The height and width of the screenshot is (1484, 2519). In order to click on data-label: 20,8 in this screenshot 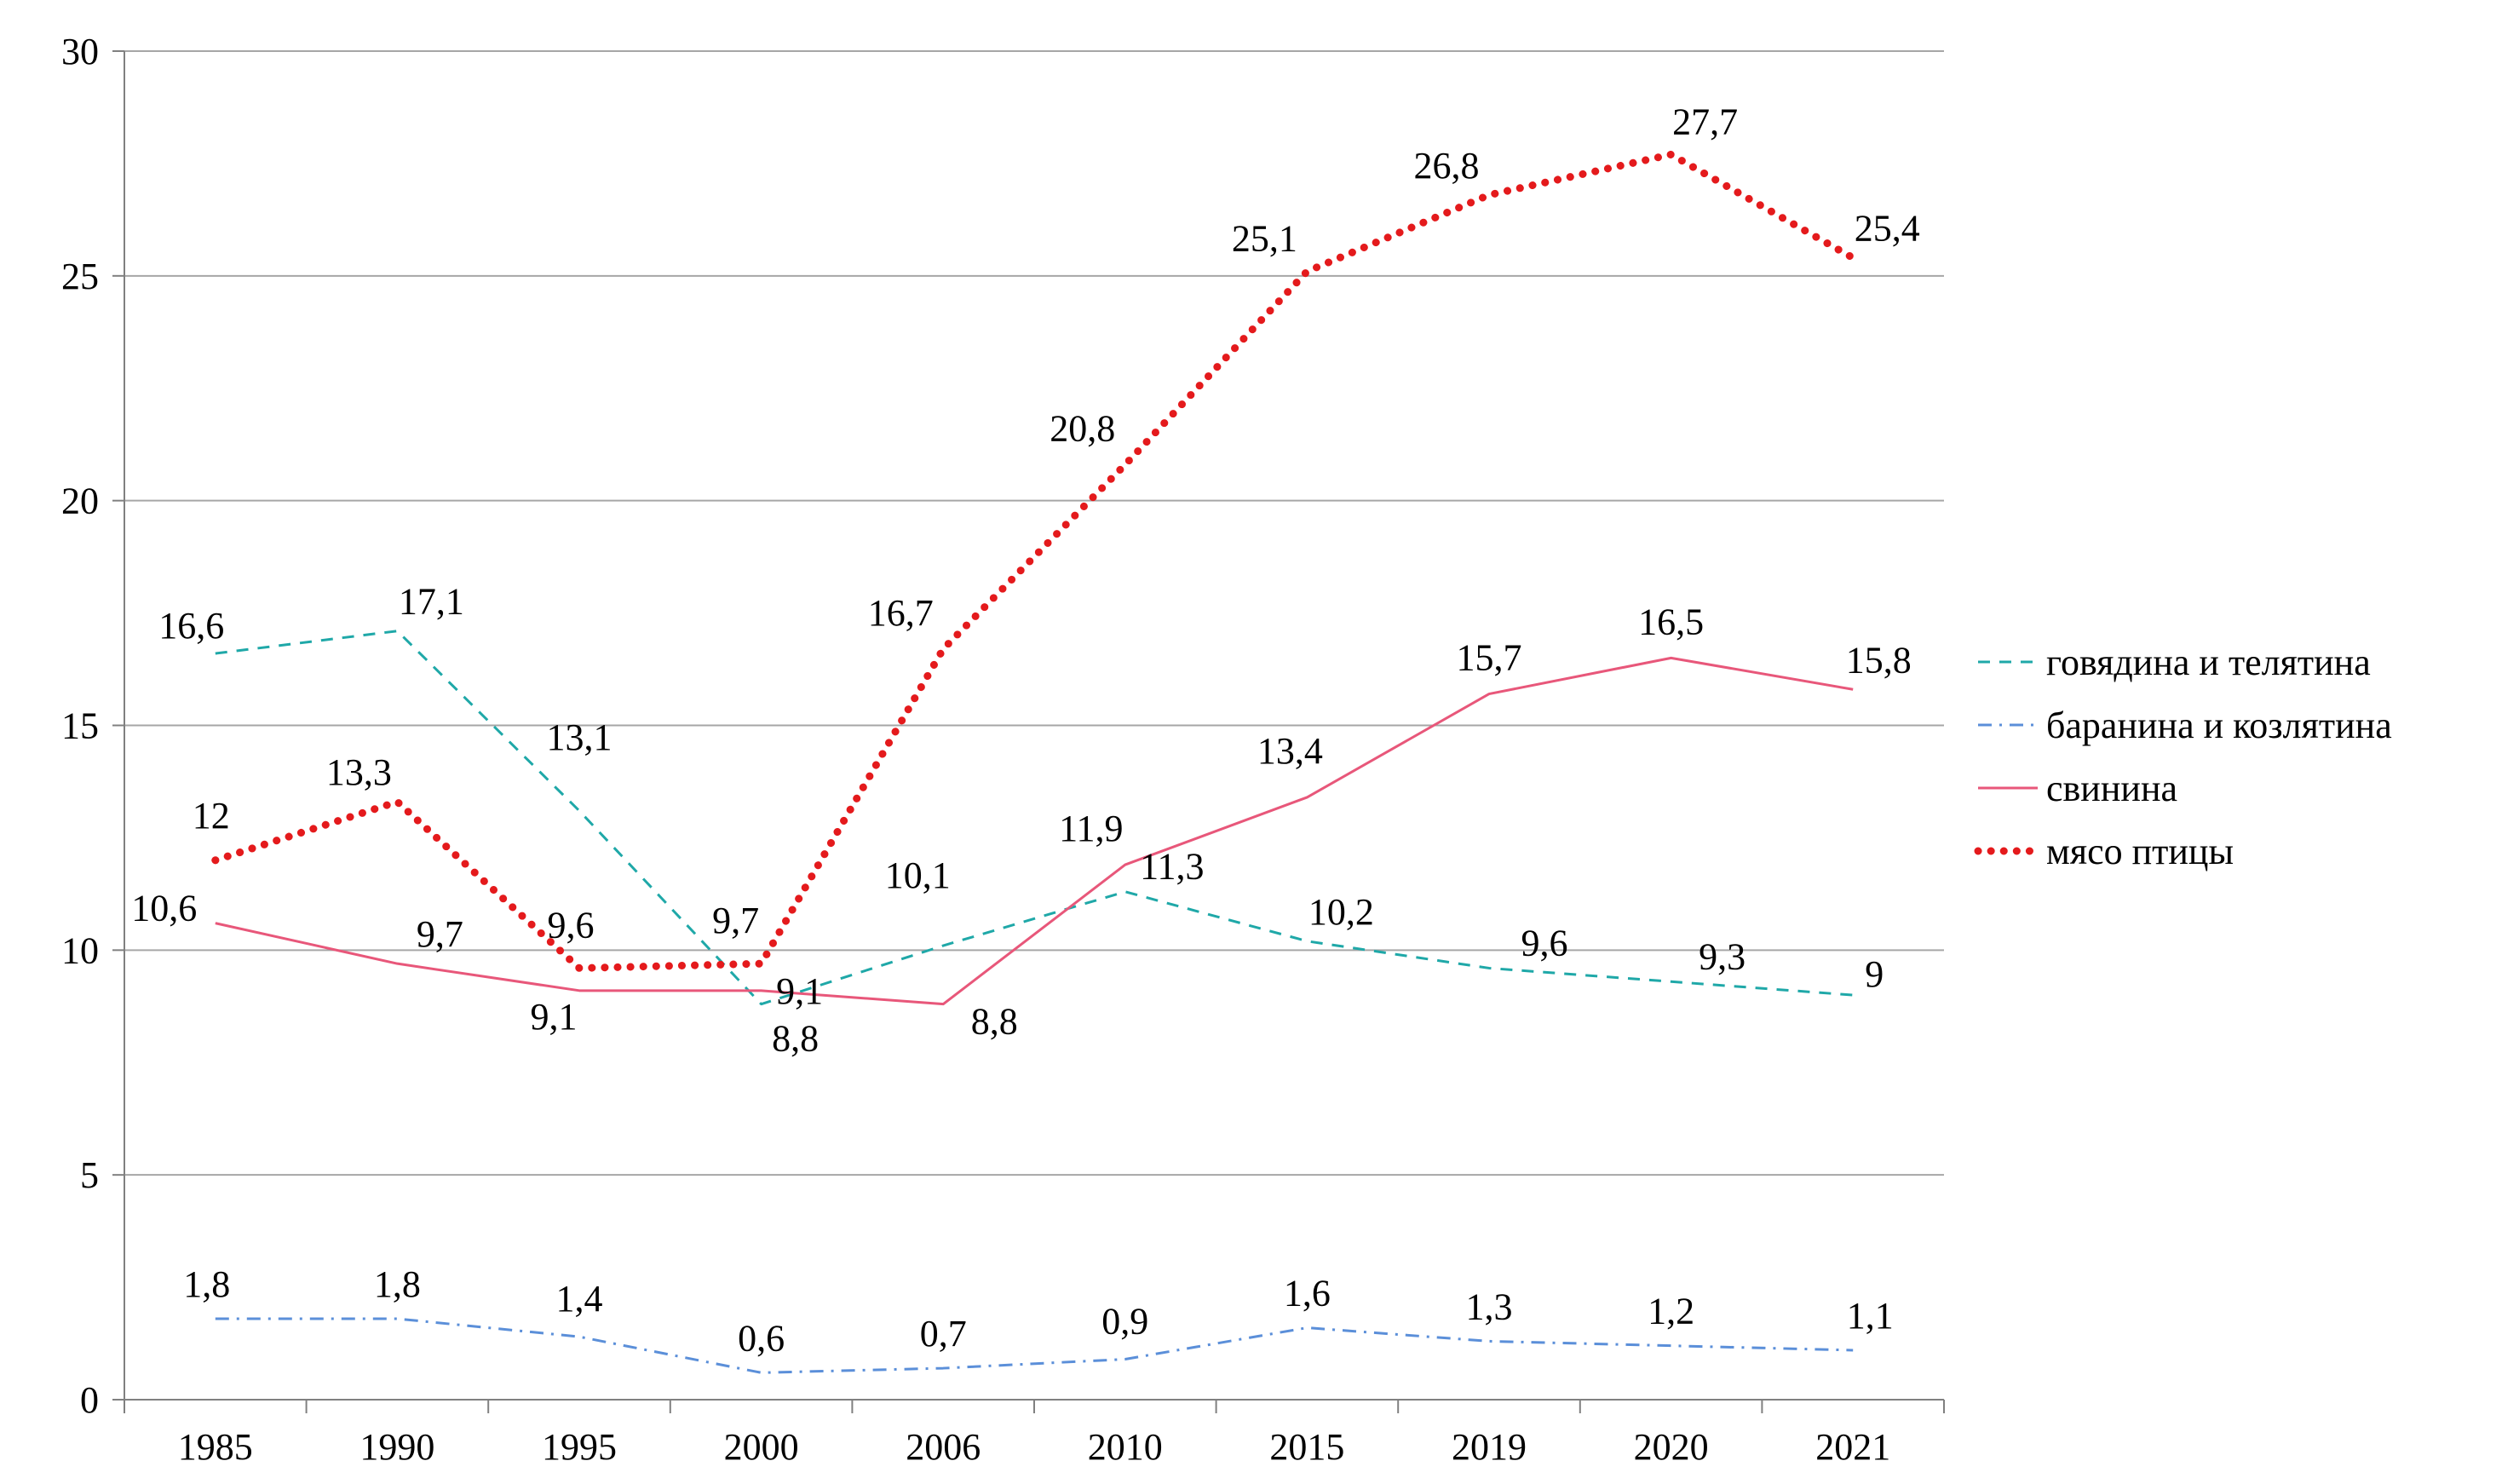, I will do `click(1082, 428)`.